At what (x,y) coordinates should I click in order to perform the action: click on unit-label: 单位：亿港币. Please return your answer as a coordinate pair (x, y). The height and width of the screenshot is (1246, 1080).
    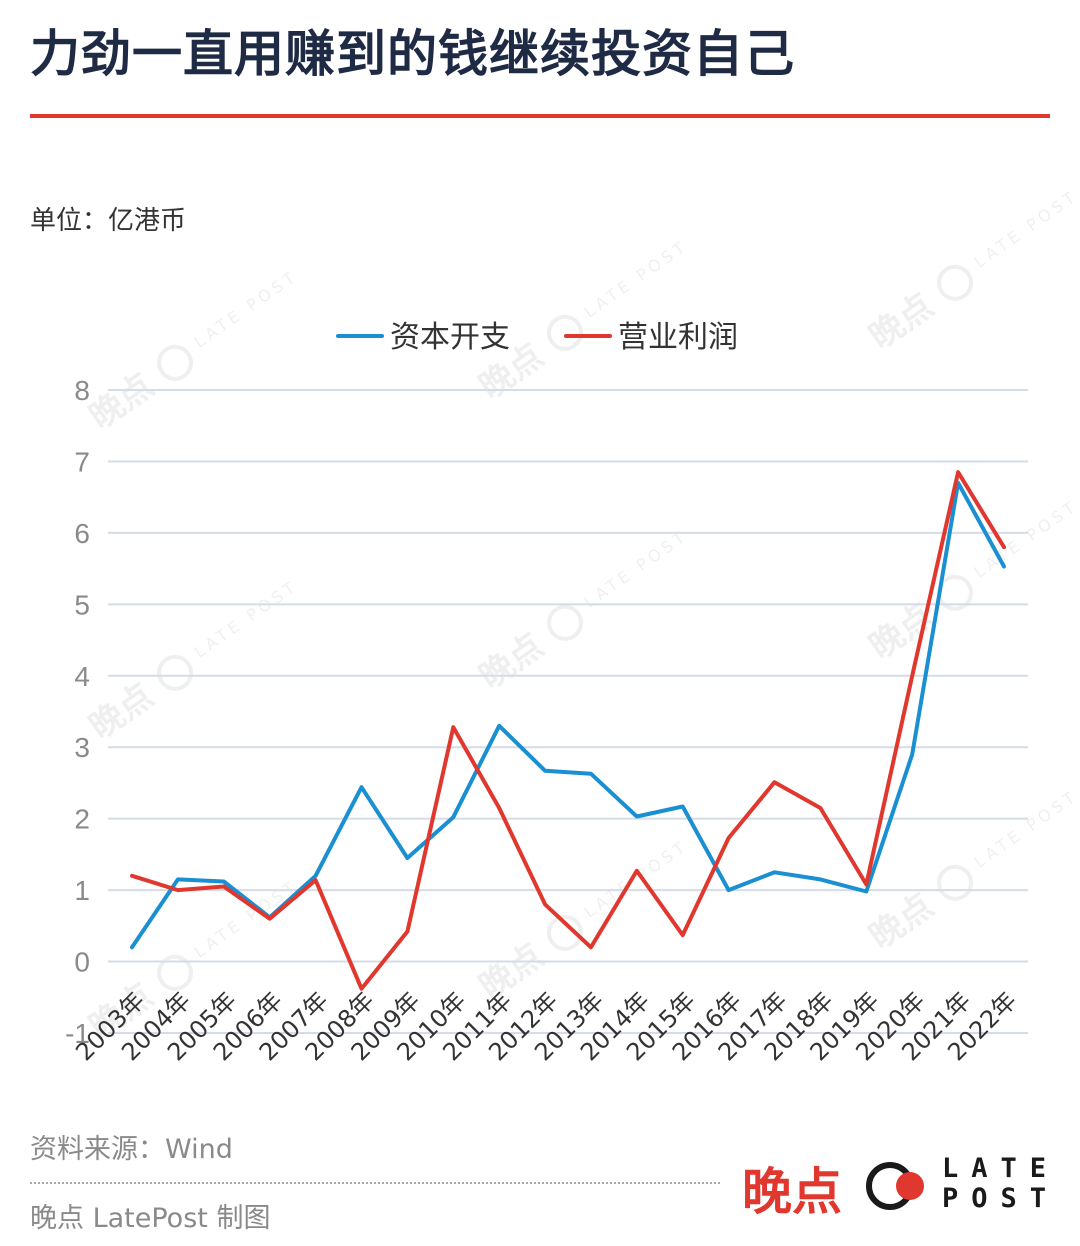
    Looking at the image, I should click on (108, 221).